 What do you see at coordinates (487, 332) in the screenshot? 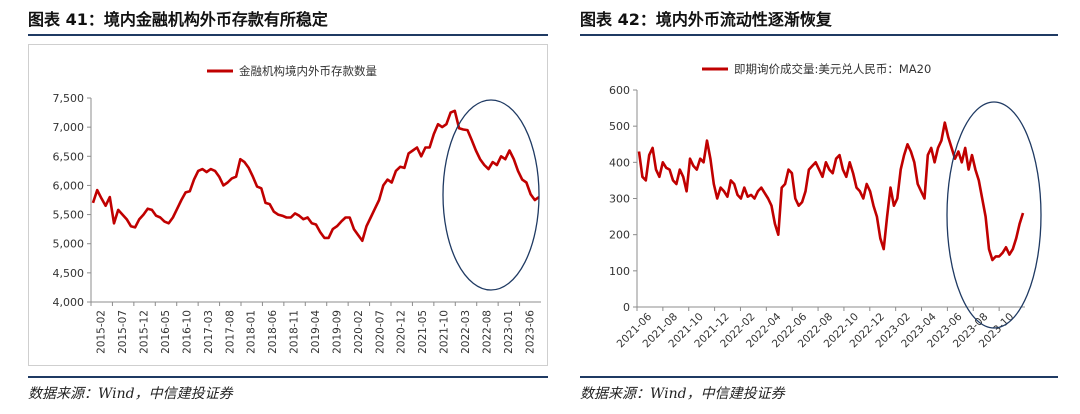
I see `x-tick-label: 2022-08` at bounding box center [487, 332].